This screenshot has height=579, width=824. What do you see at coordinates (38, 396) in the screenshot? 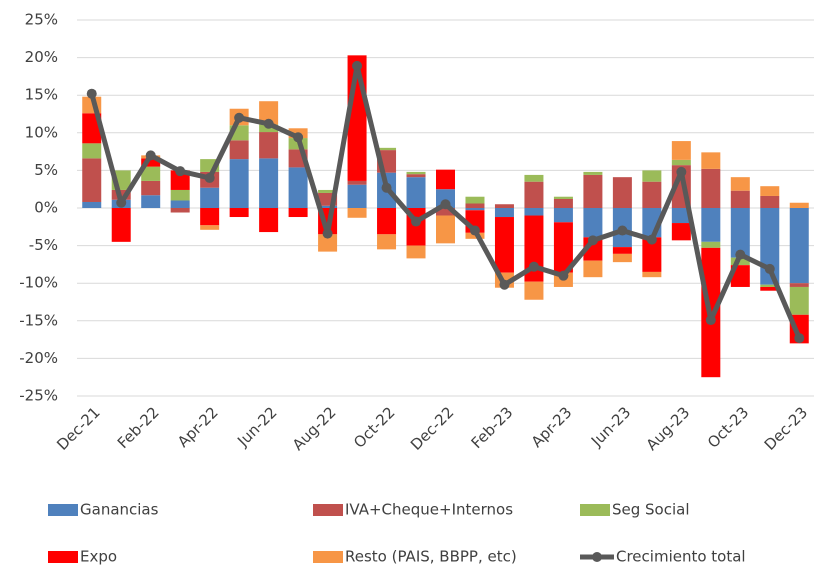
I see `y-tick-label: -25%` at bounding box center [38, 396].